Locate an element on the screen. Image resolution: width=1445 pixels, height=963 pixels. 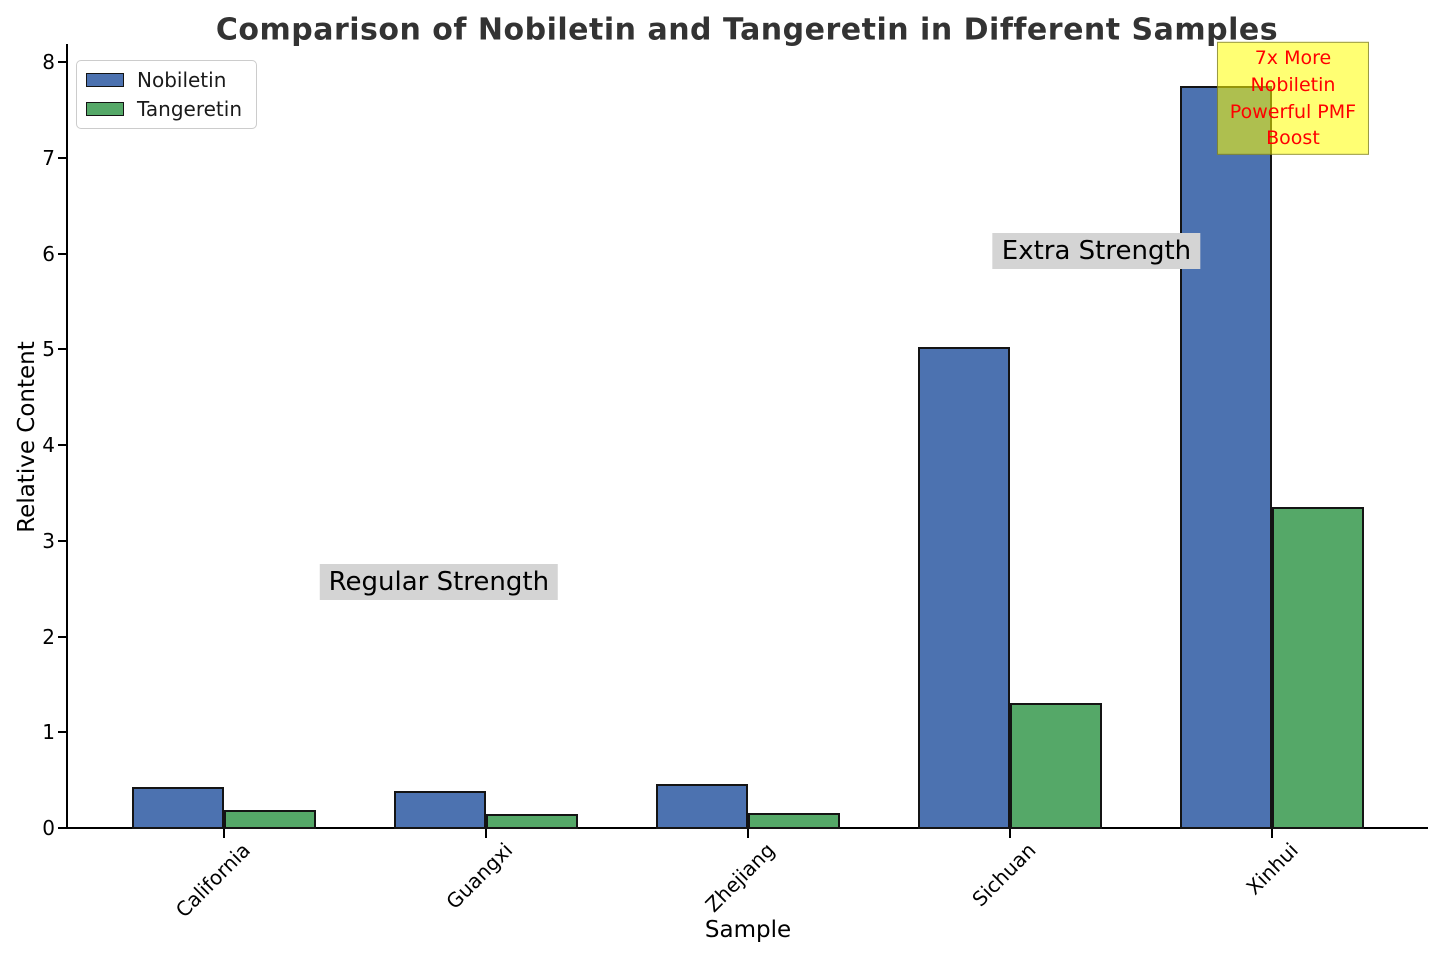
y-axis-label: Relative Content is located at coordinates (27, 437).